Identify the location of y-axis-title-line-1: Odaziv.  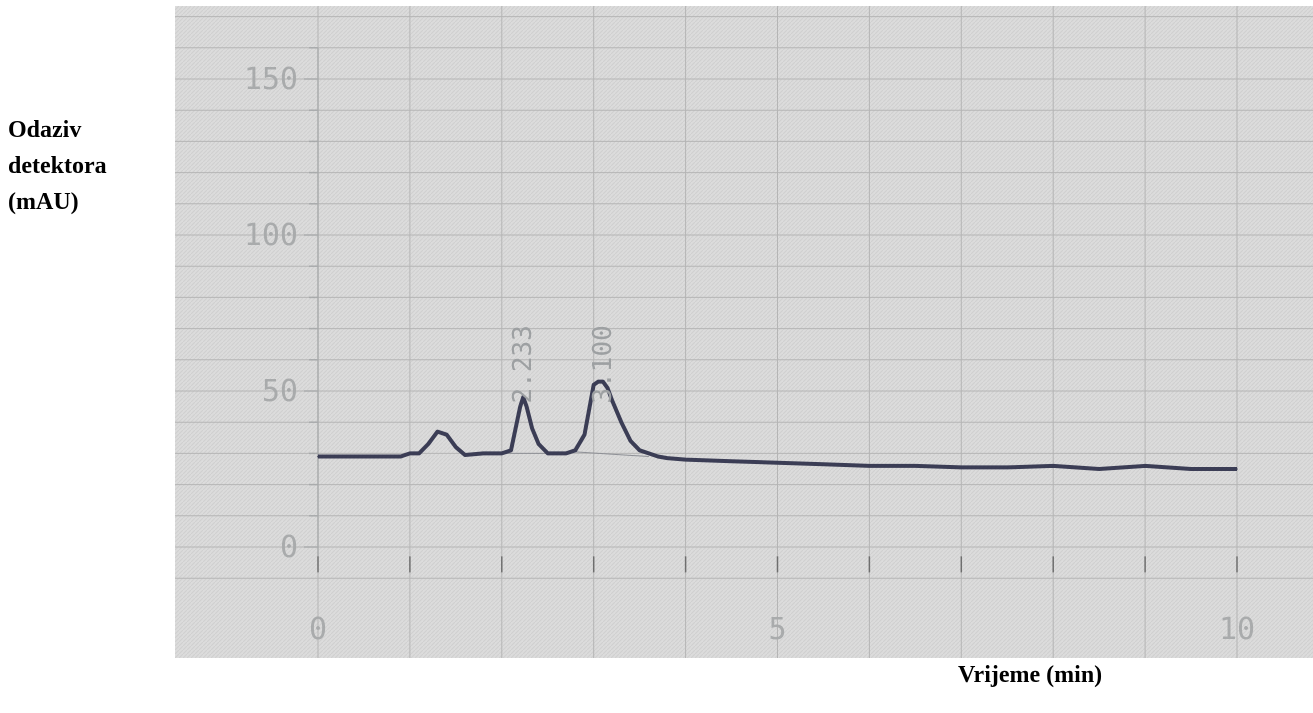
(45, 130).